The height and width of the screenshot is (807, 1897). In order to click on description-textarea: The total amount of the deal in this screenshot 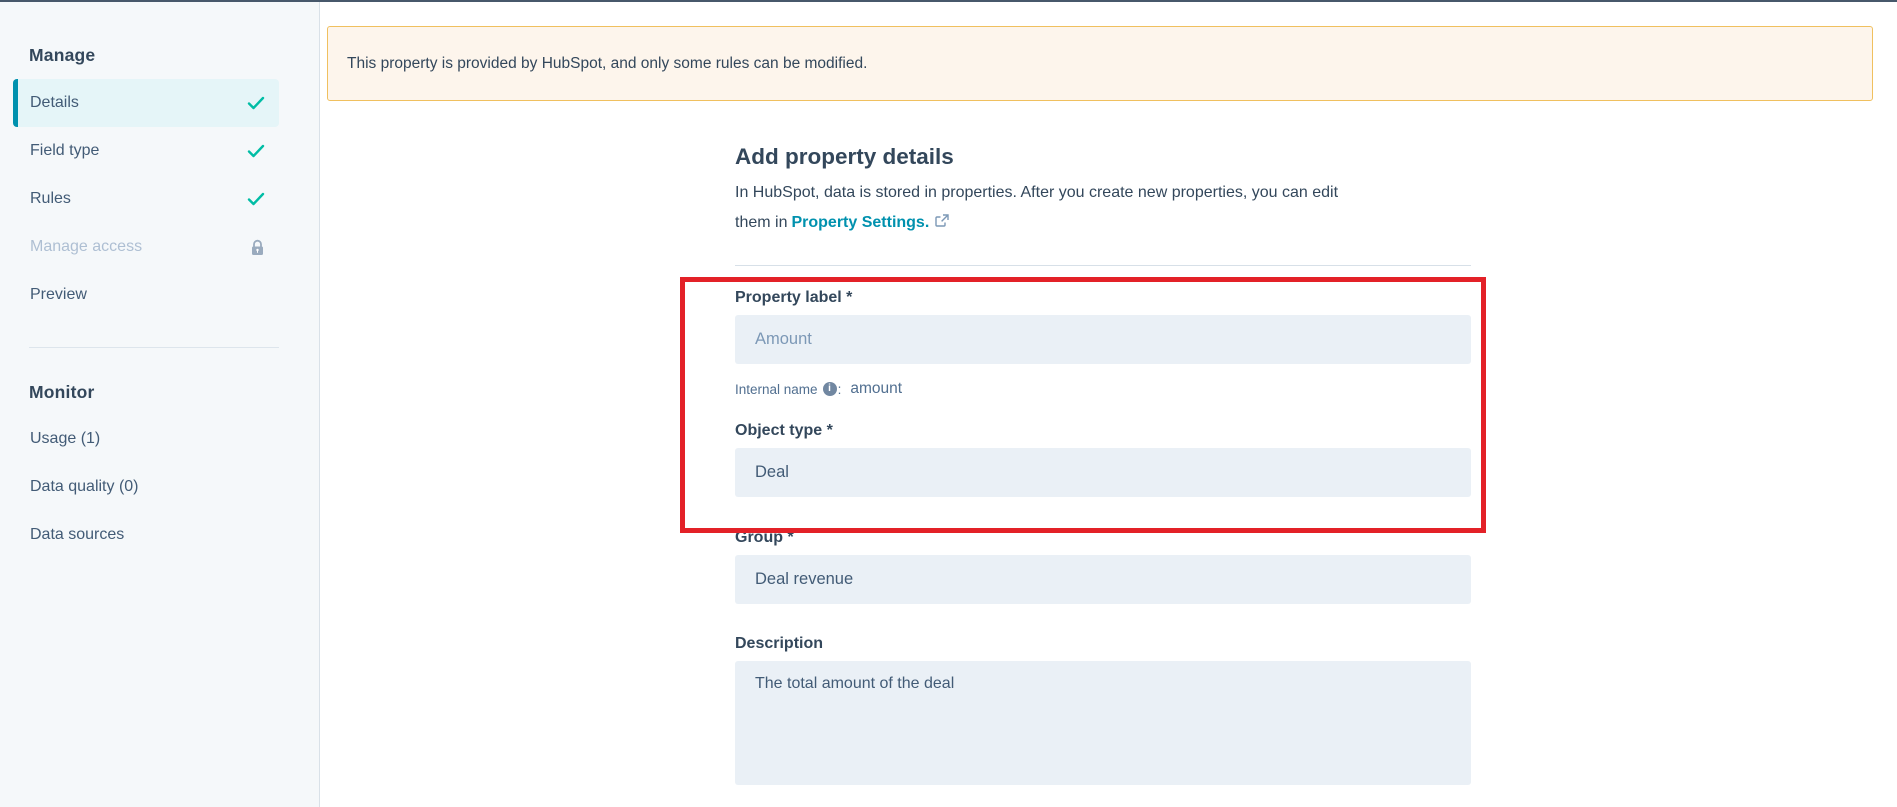, I will do `click(1103, 723)`.